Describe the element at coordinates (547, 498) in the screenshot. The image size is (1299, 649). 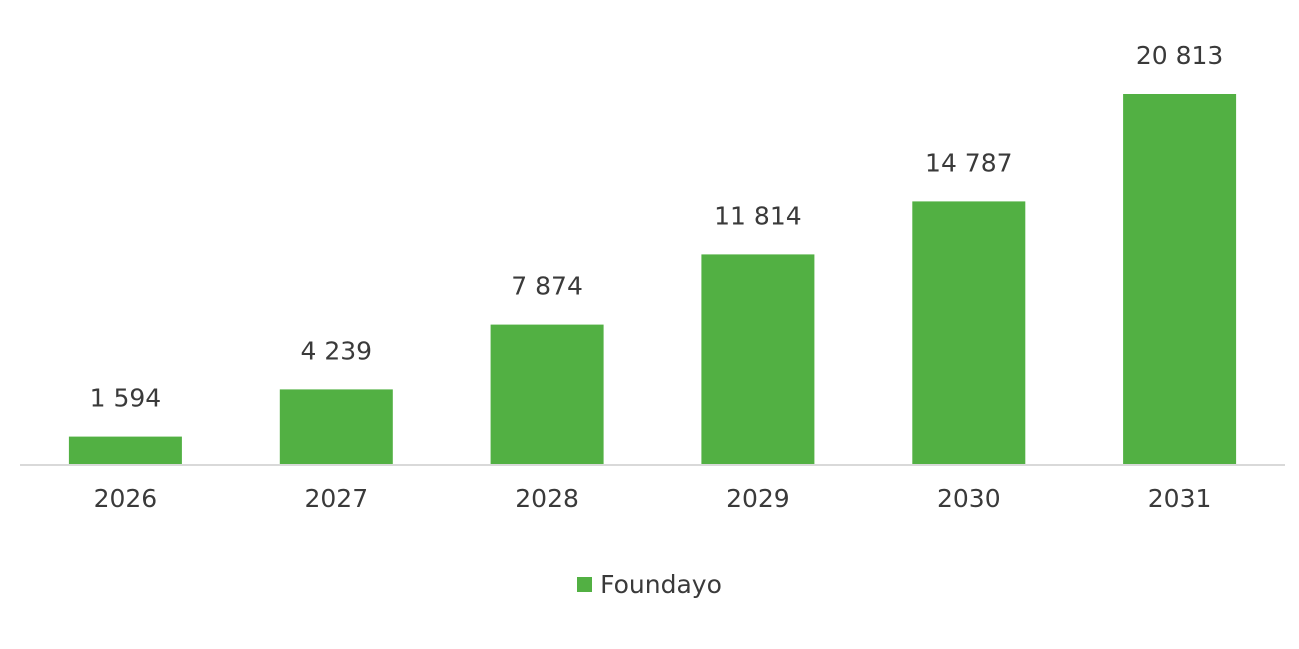
I see `x-tick-label-2028: 2028` at that location.